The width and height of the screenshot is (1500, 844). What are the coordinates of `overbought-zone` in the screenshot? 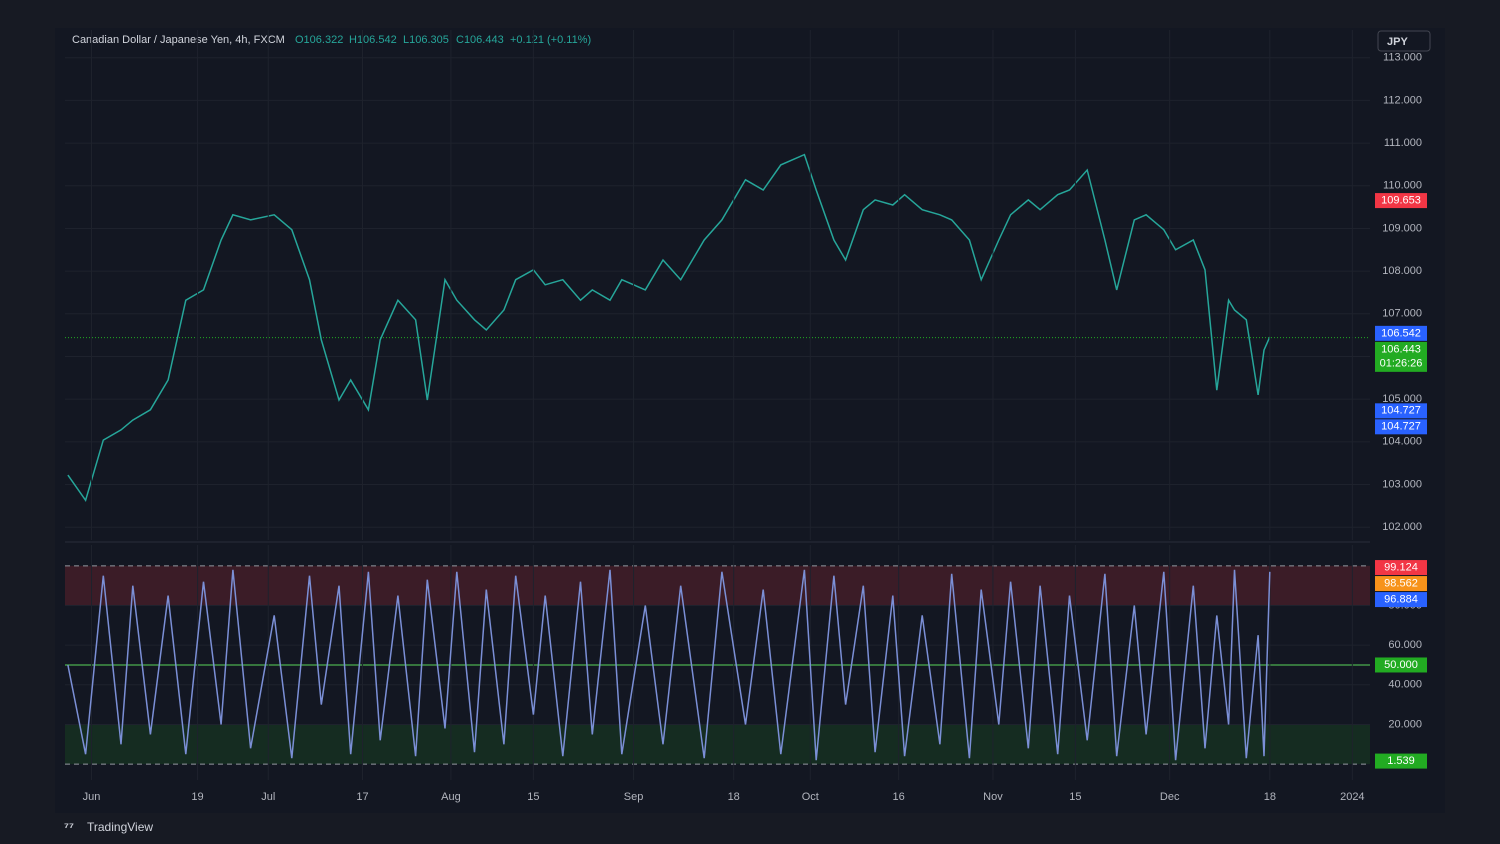 It's located at (717, 585).